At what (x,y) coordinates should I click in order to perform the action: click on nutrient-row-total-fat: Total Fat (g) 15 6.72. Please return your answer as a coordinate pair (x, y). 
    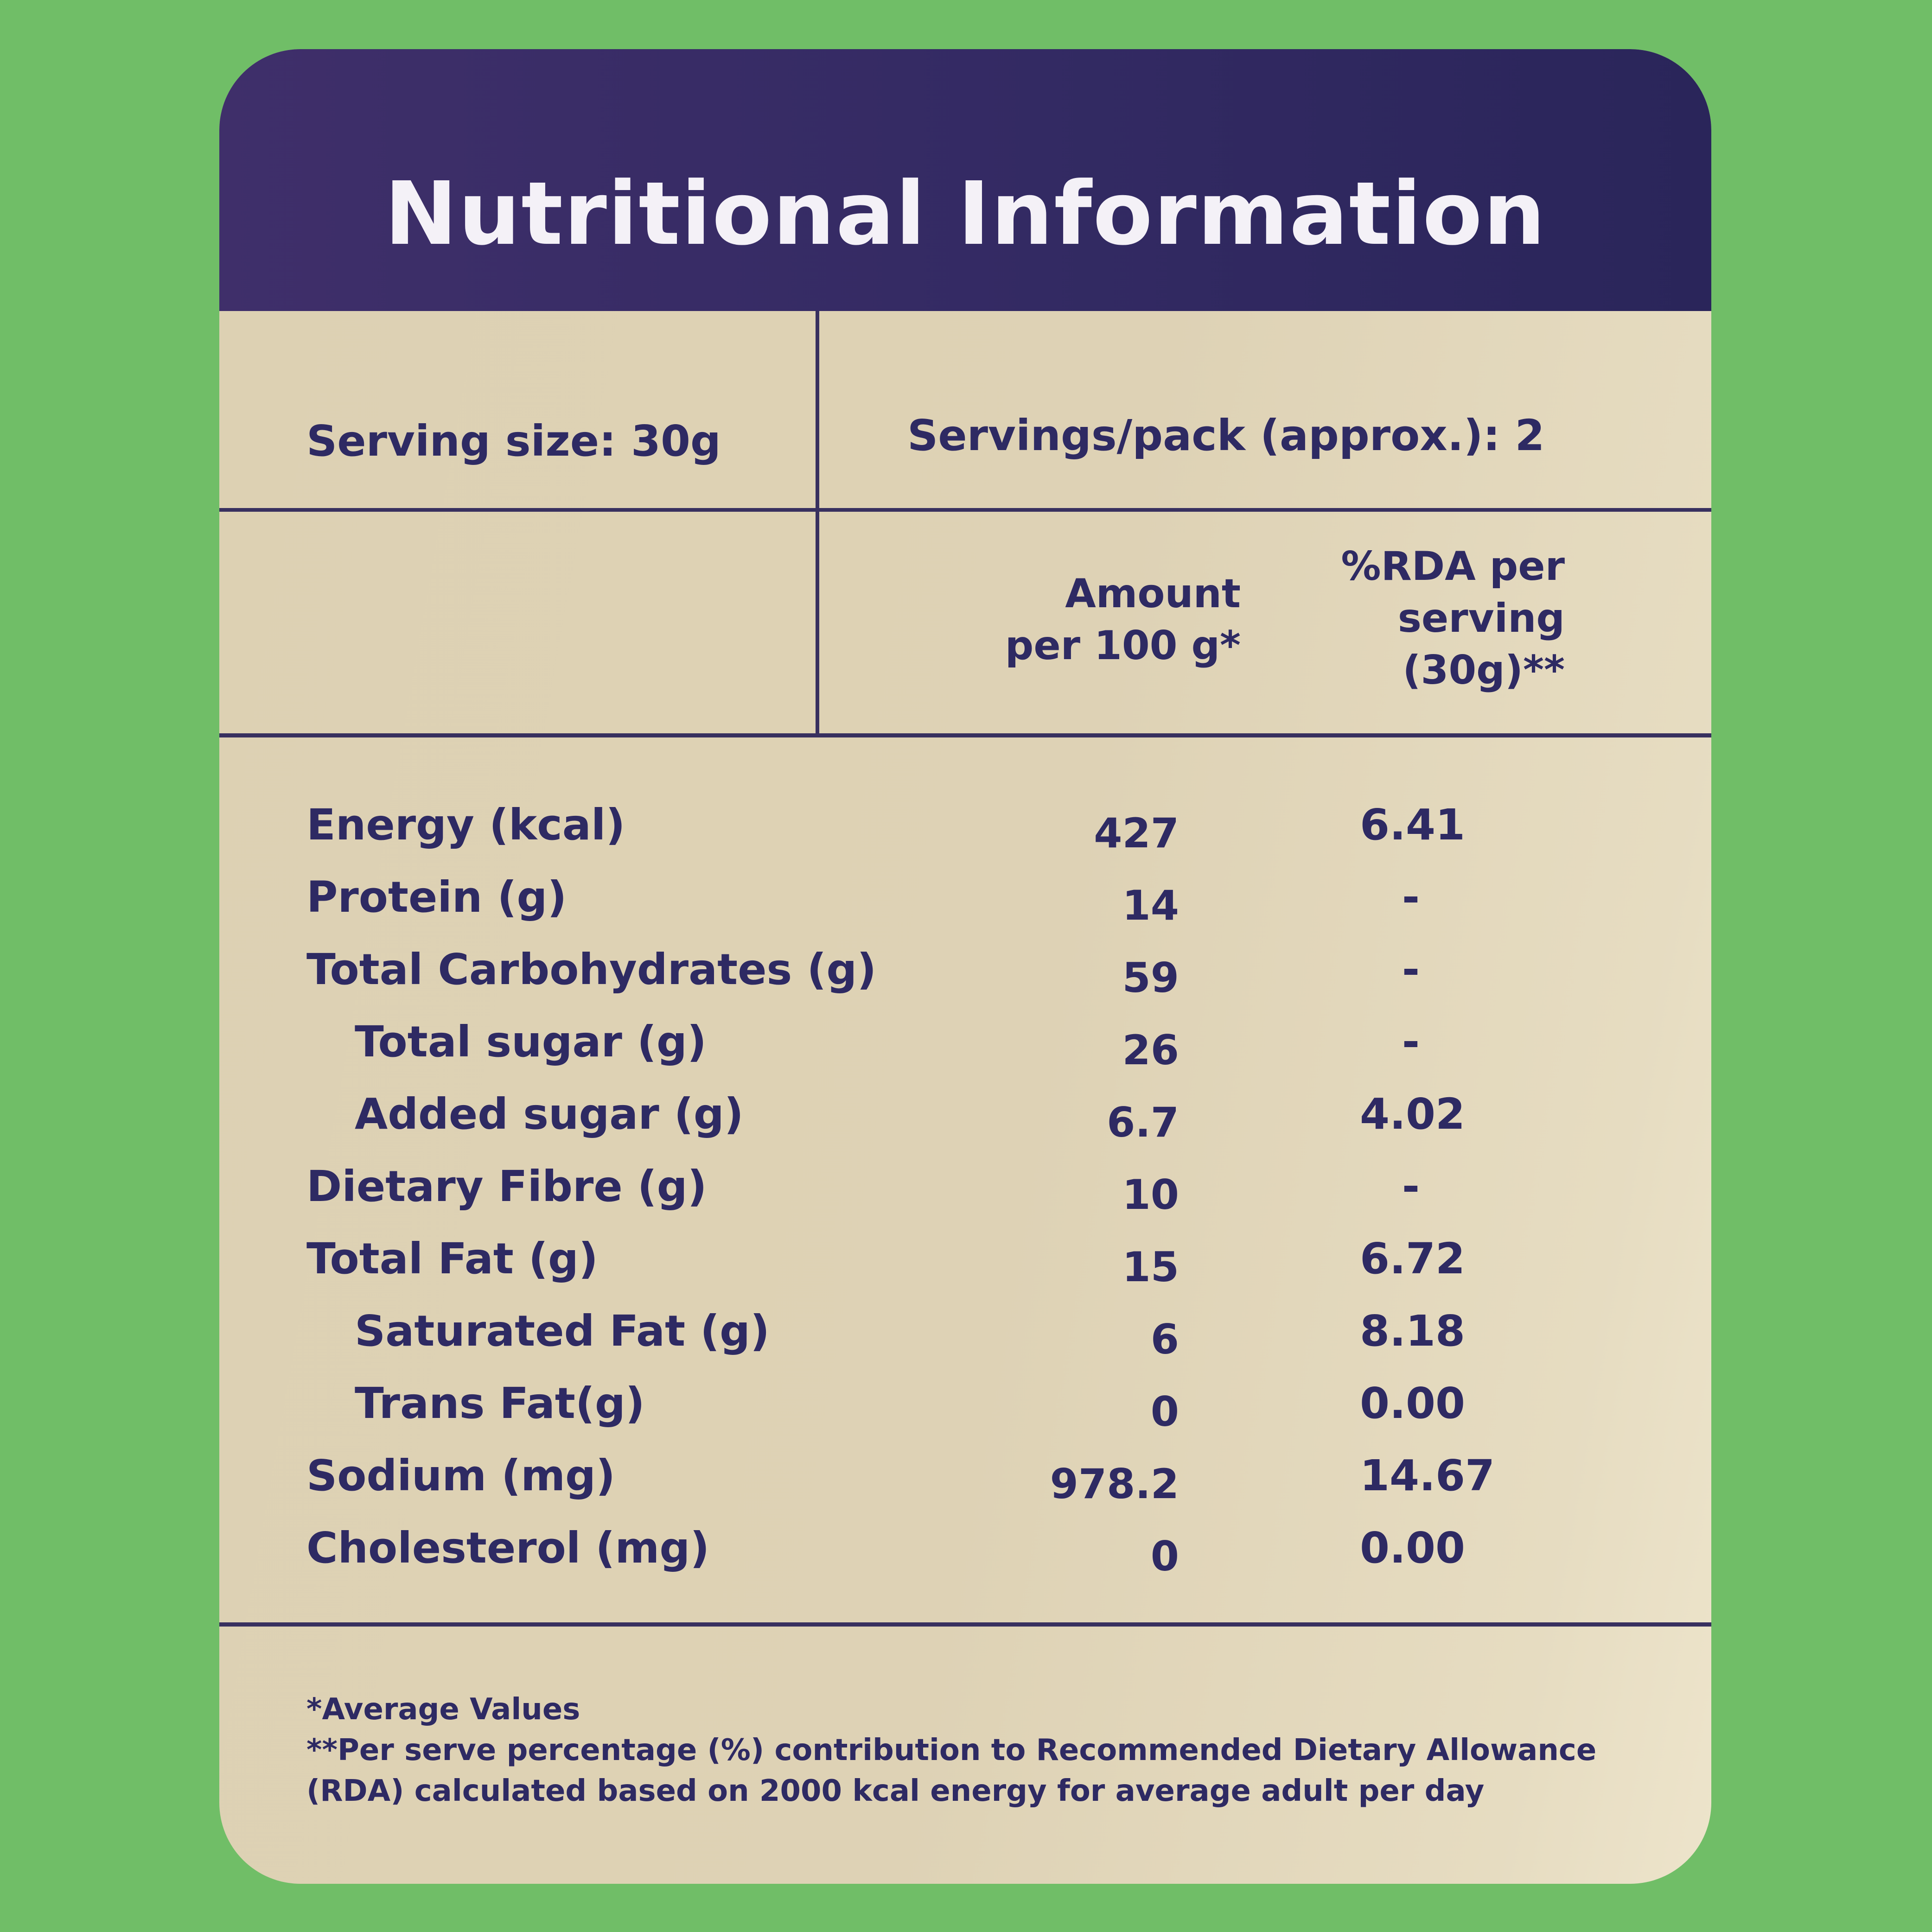
    Looking at the image, I should click on (965, 1272).